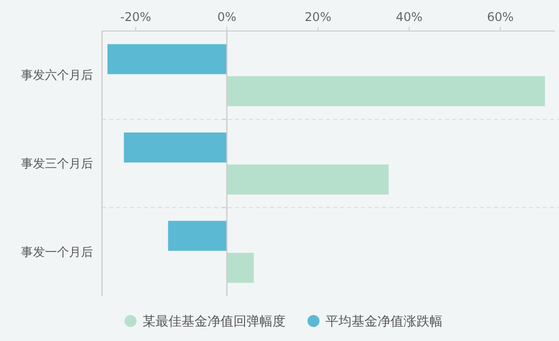 This screenshot has width=559, height=341. What do you see at coordinates (409, 17) in the screenshot?
I see `x-tick-label: 40%` at bounding box center [409, 17].